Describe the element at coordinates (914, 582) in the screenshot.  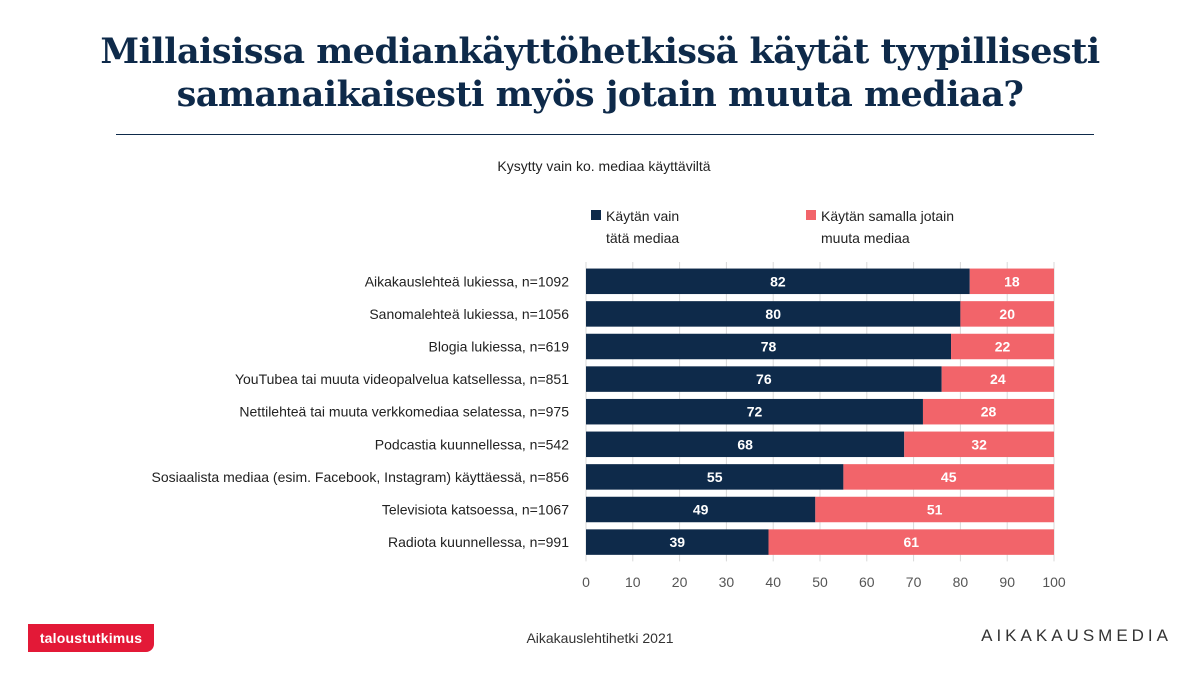
I see `x-tick-label-70: 70` at that location.